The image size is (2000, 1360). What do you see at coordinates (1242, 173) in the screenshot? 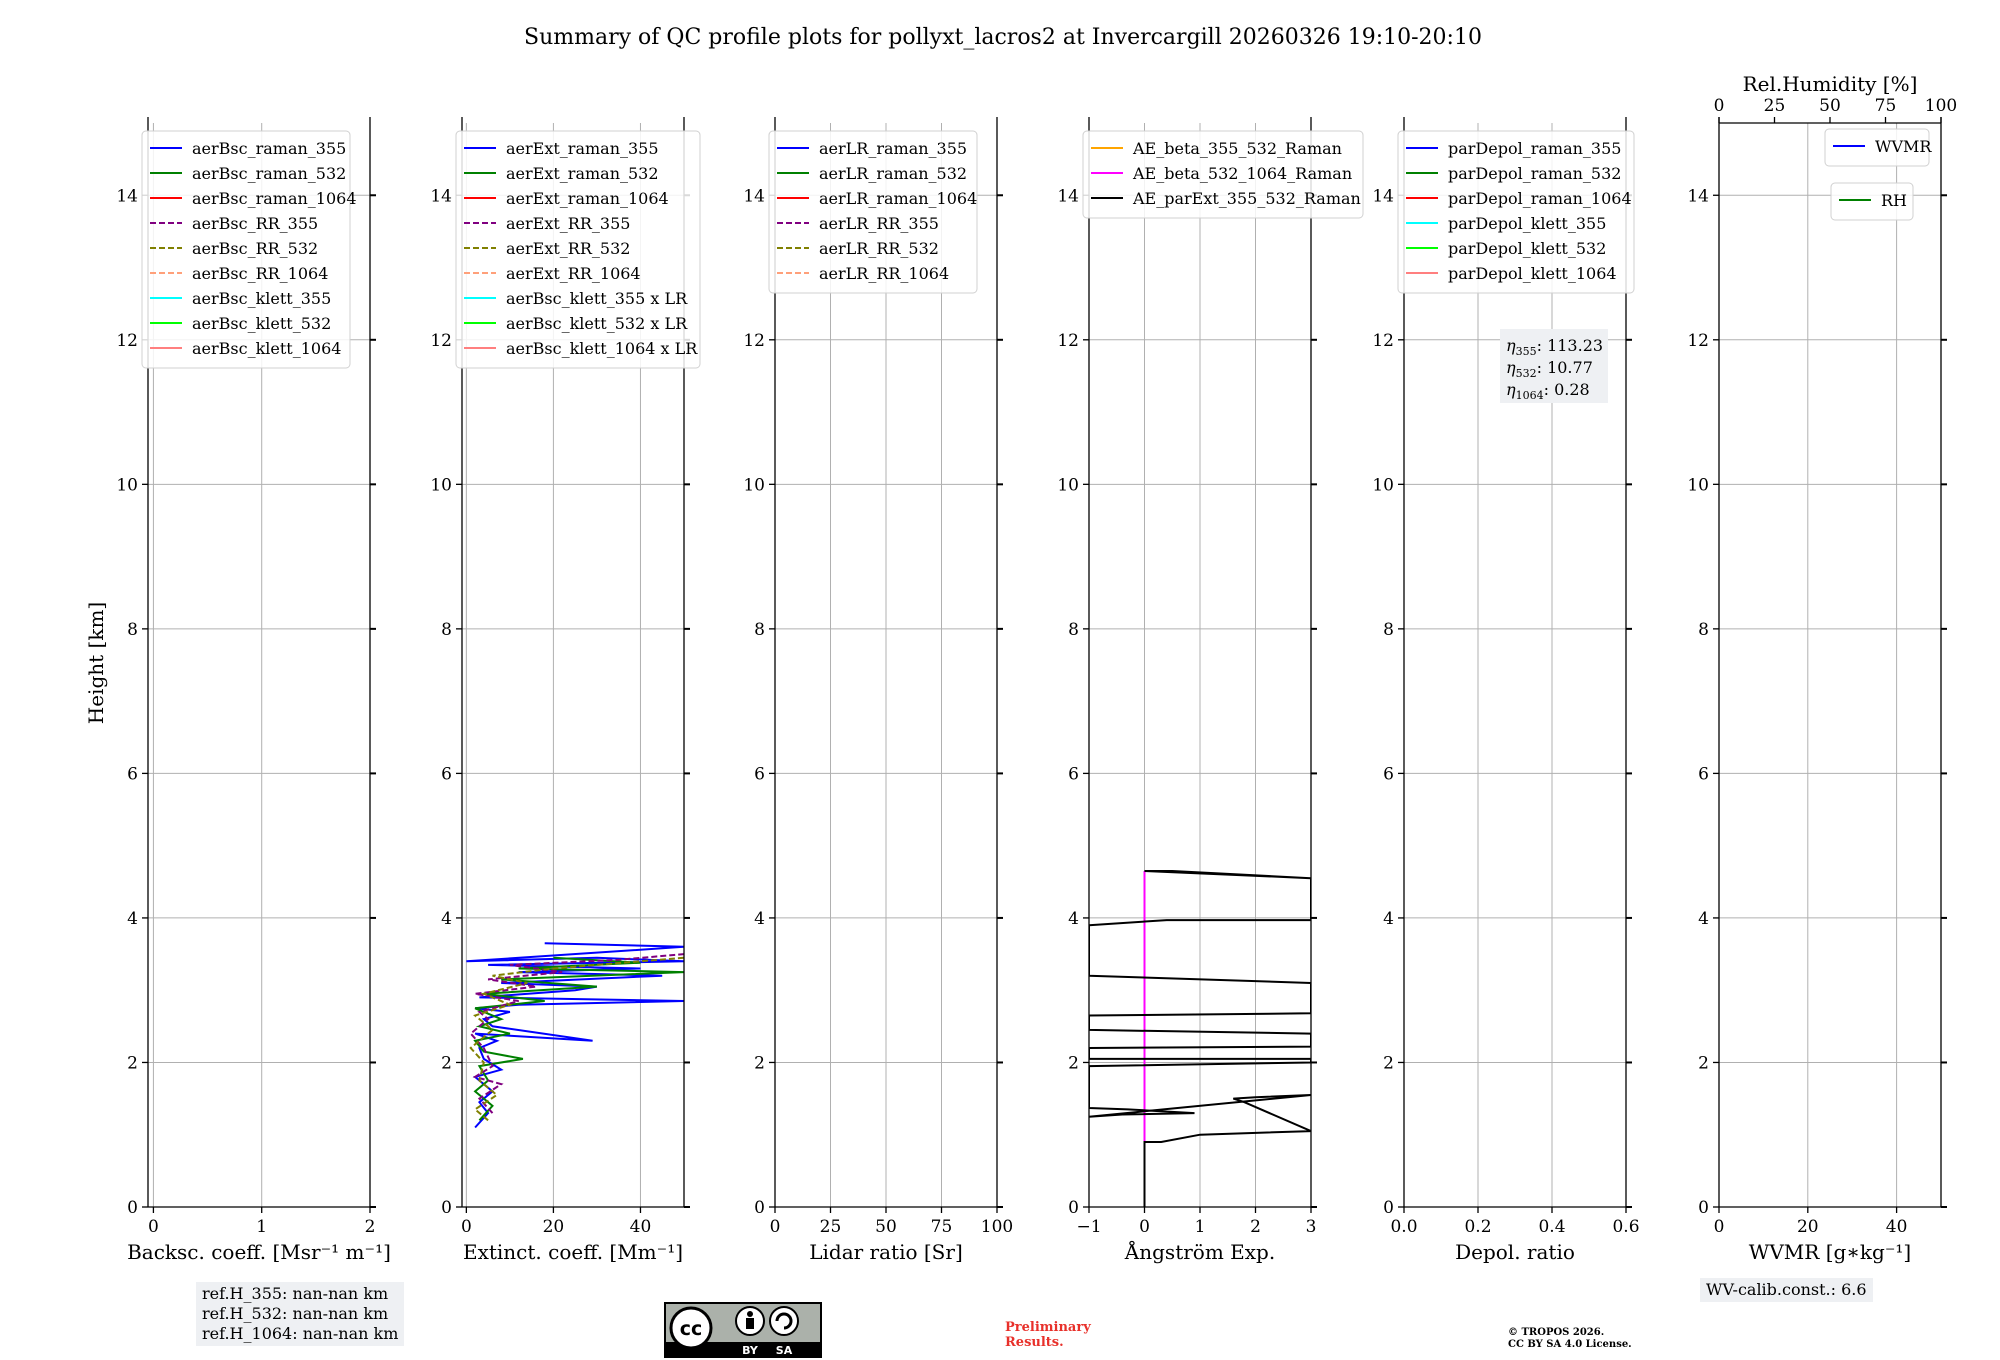
I see `legend-label: AE_beta_532_1064_Raman` at bounding box center [1242, 173].